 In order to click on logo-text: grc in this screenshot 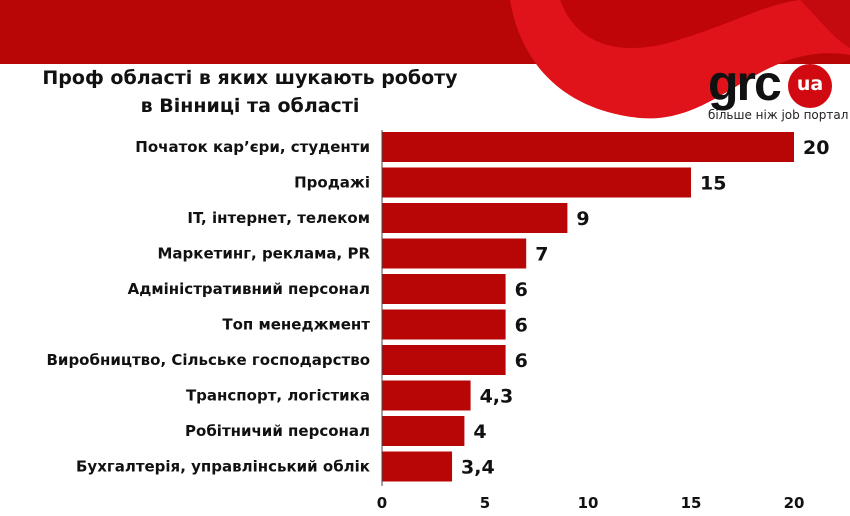, I will do `click(745, 83)`.